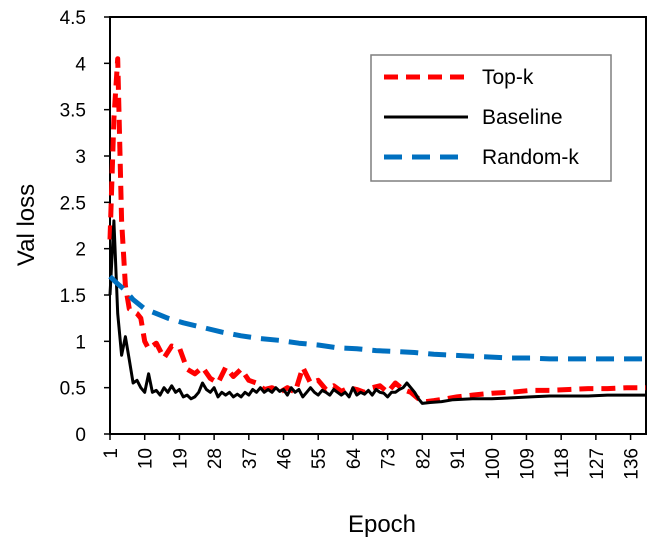 This screenshot has height=538, width=654. I want to click on x-tick-label: 82, so click(423, 458).